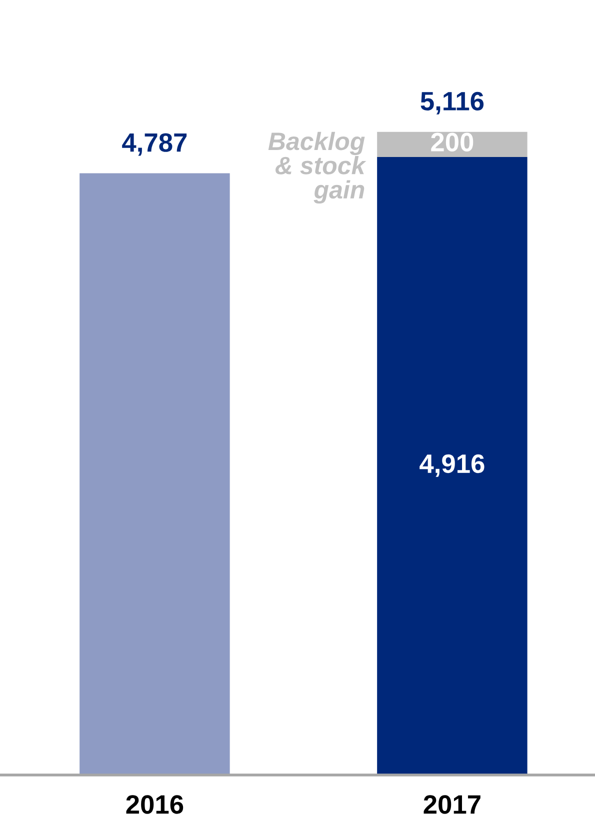 The image size is (595, 828). I want to click on series-label: Backlog & stock gain, so click(317, 168).